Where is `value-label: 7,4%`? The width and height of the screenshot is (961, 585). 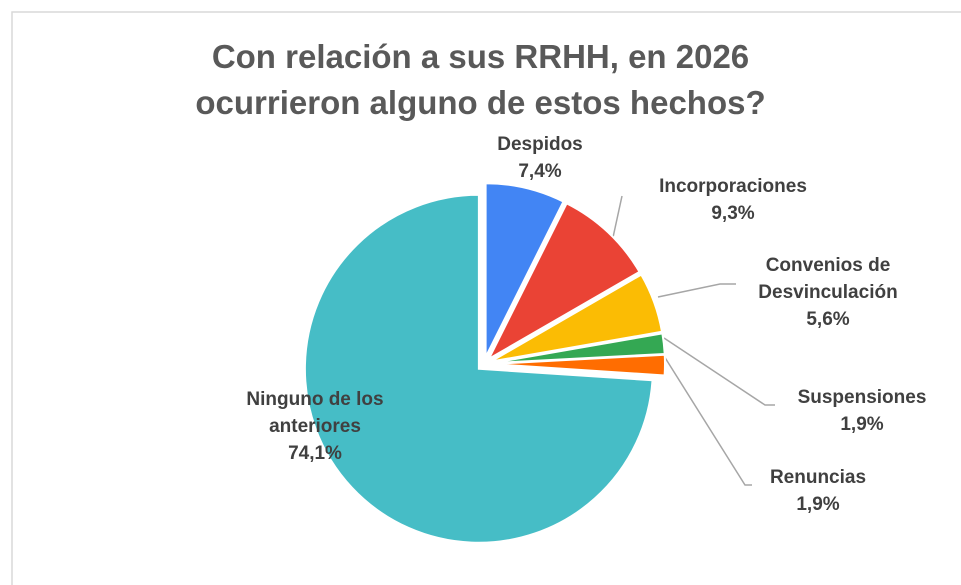
value-label: 7,4% is located at coordinates (540, 171).